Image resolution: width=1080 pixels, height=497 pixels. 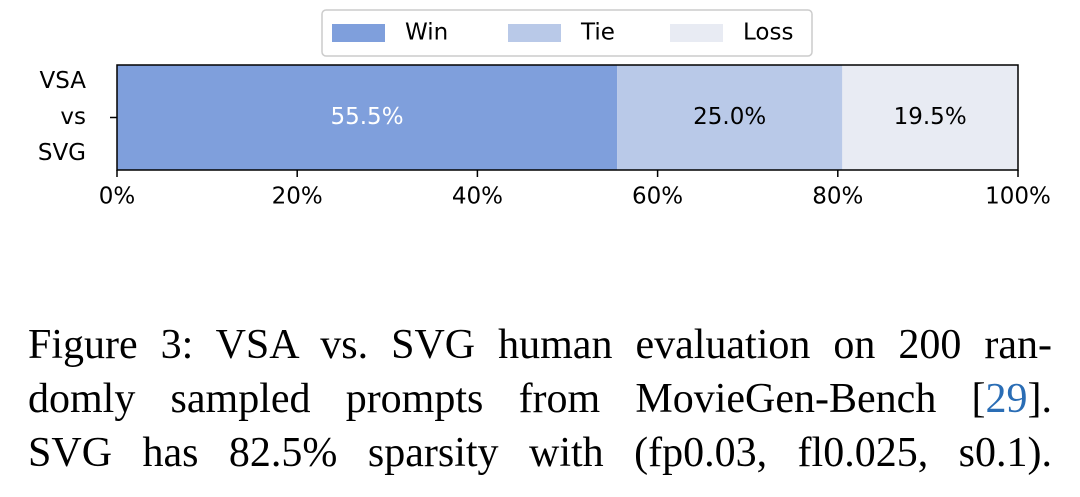 I want to click on citation-link: 29, so click(x=1006, y=399).